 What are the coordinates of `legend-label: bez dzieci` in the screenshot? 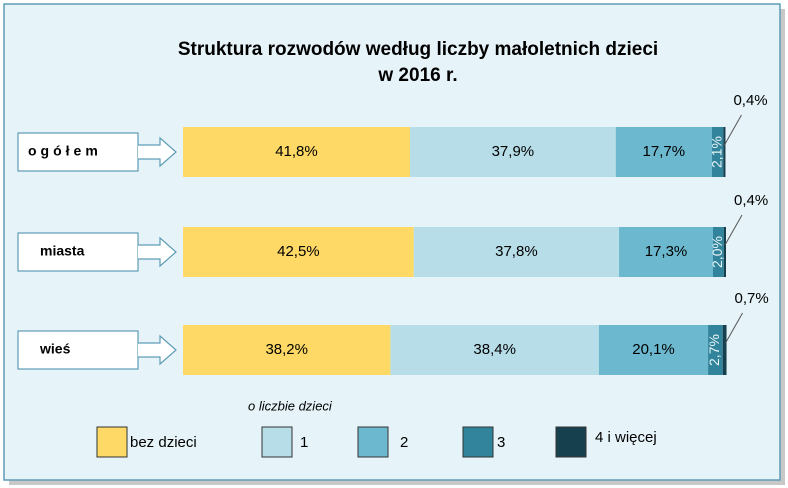 It's located at (163, 442).